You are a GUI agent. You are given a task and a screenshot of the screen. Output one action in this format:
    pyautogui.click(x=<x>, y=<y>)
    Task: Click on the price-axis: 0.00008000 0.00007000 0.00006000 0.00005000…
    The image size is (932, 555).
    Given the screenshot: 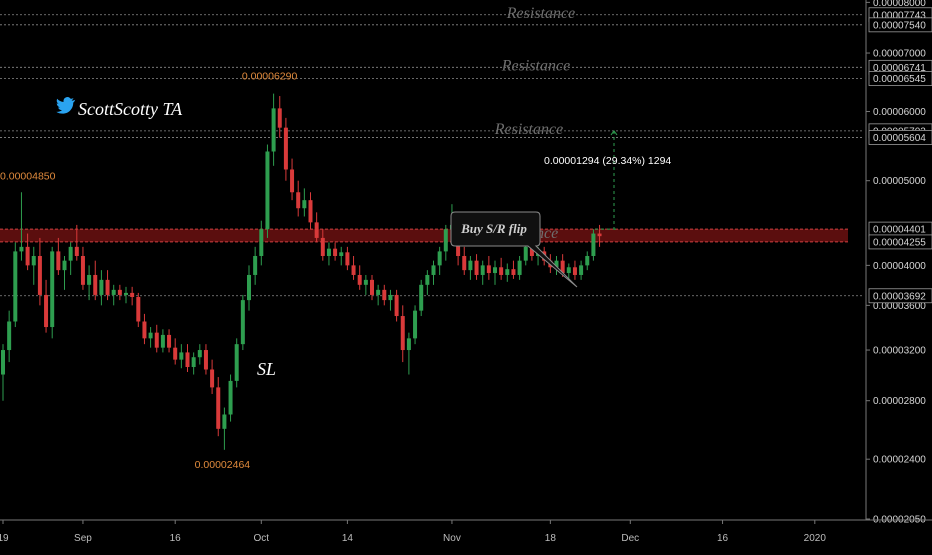 What is the action you would take?
    pyautogui.click(x=898, y=263)
    